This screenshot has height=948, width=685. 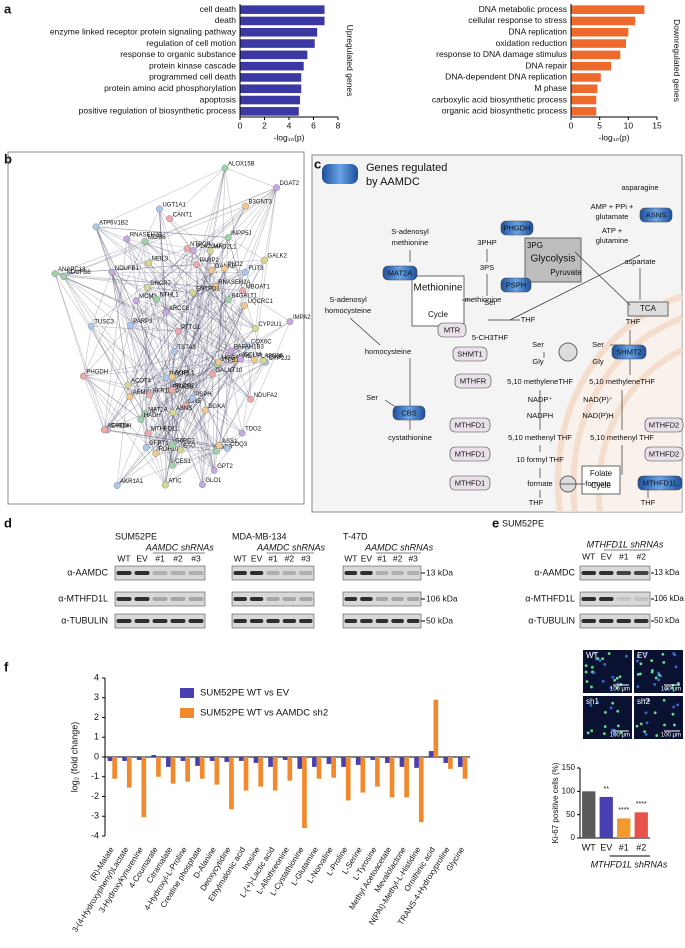 What do you see at coordinates (160, 558) in the screenshot?
I see `lane-label: #1` at bounding box center [160, 558].